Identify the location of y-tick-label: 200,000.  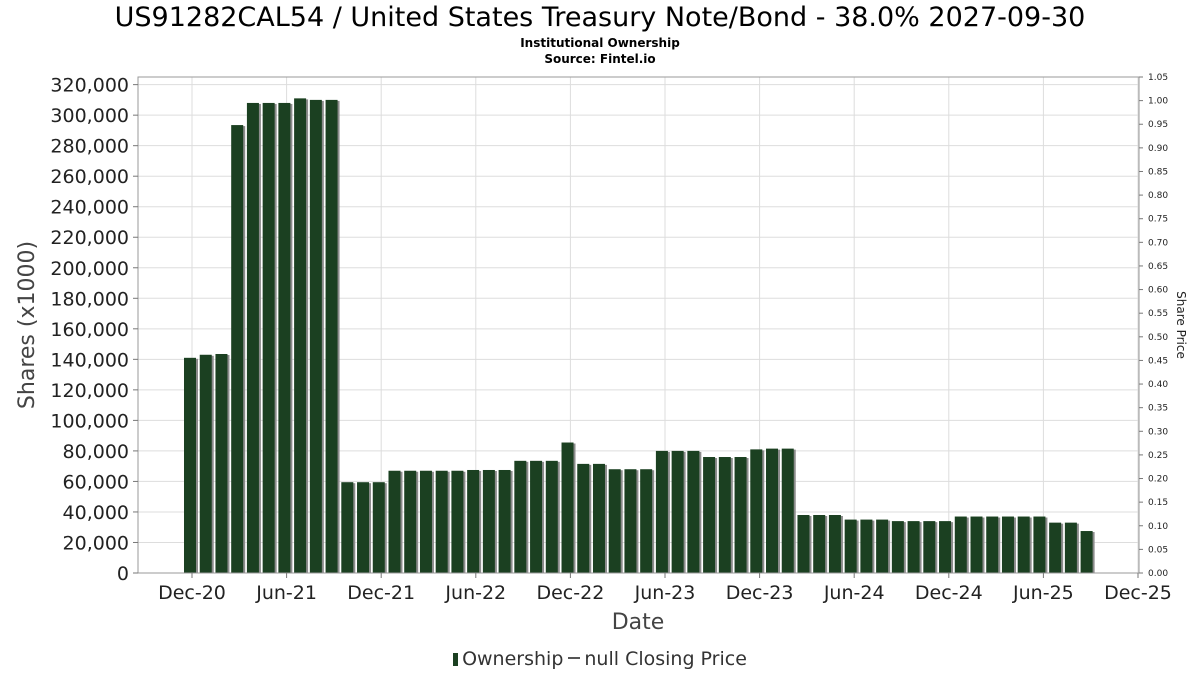
(89, 269).